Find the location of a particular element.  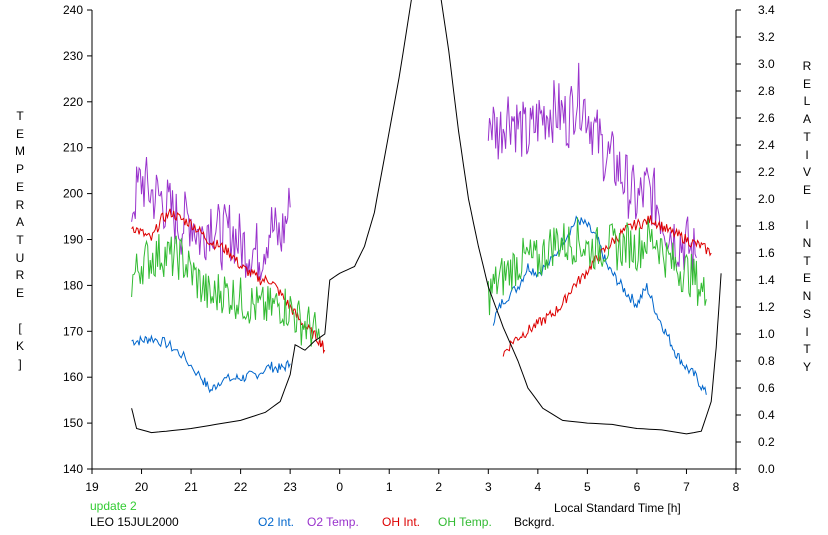

y-right-tick-label: 3.4 is located at coordinates (766, 10).